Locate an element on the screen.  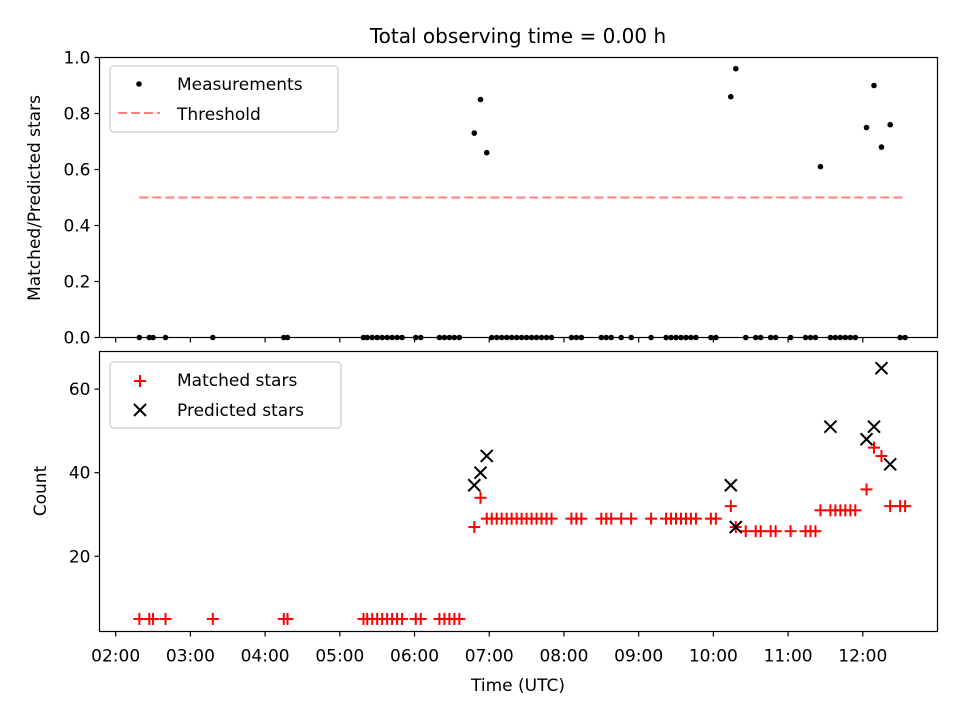
legend-count: Matched stars Predicted stars is located at coordinates (225, 395).